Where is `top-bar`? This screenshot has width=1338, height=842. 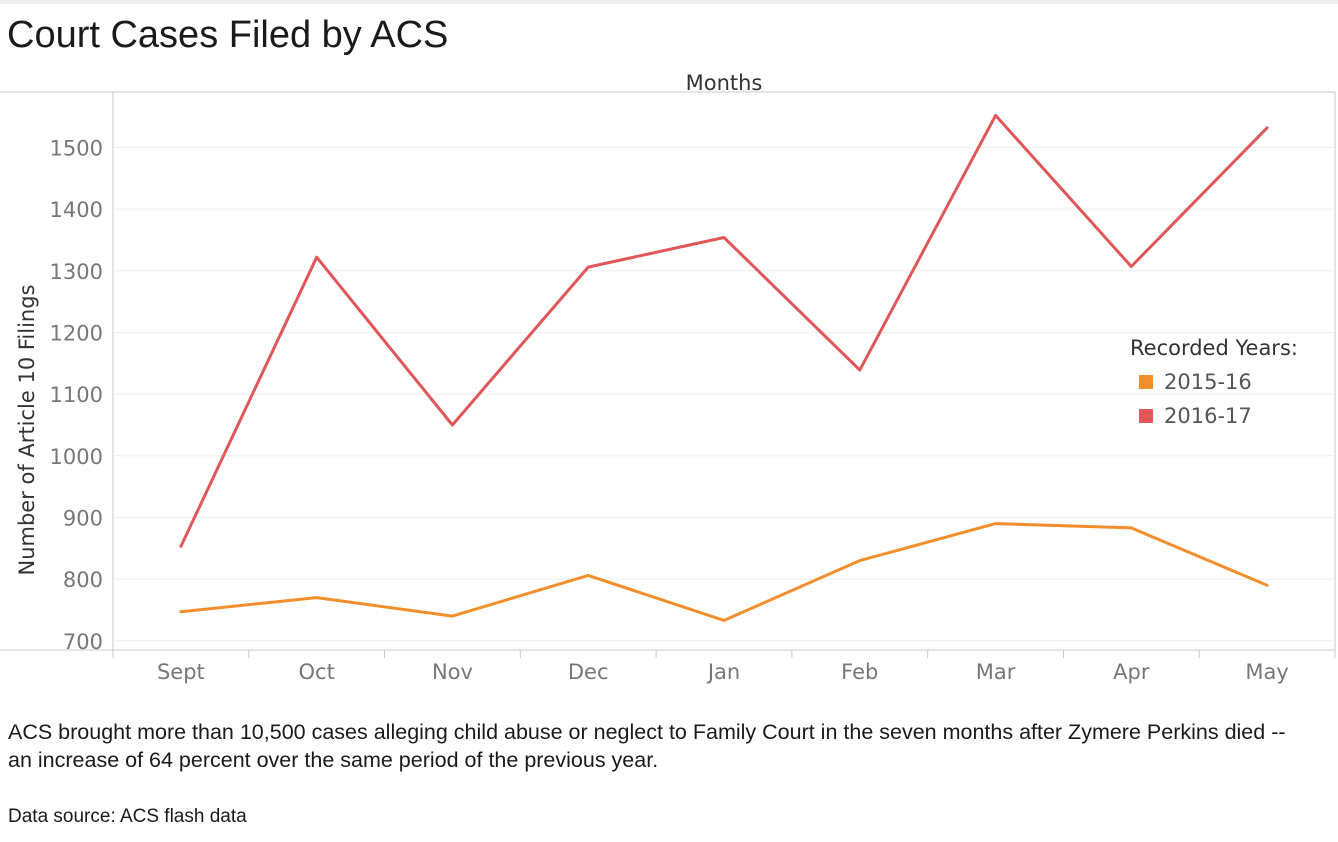 top-bar is located at coordinates (669, 2).